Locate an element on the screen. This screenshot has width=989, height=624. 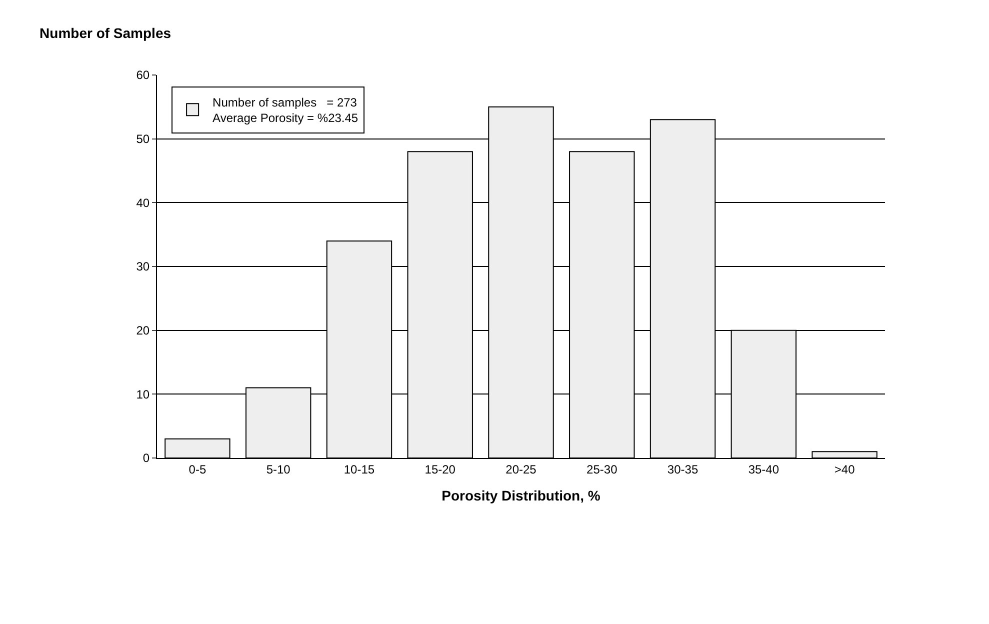
x-tick-label: 25-30 is located at coordinates (602, 469).